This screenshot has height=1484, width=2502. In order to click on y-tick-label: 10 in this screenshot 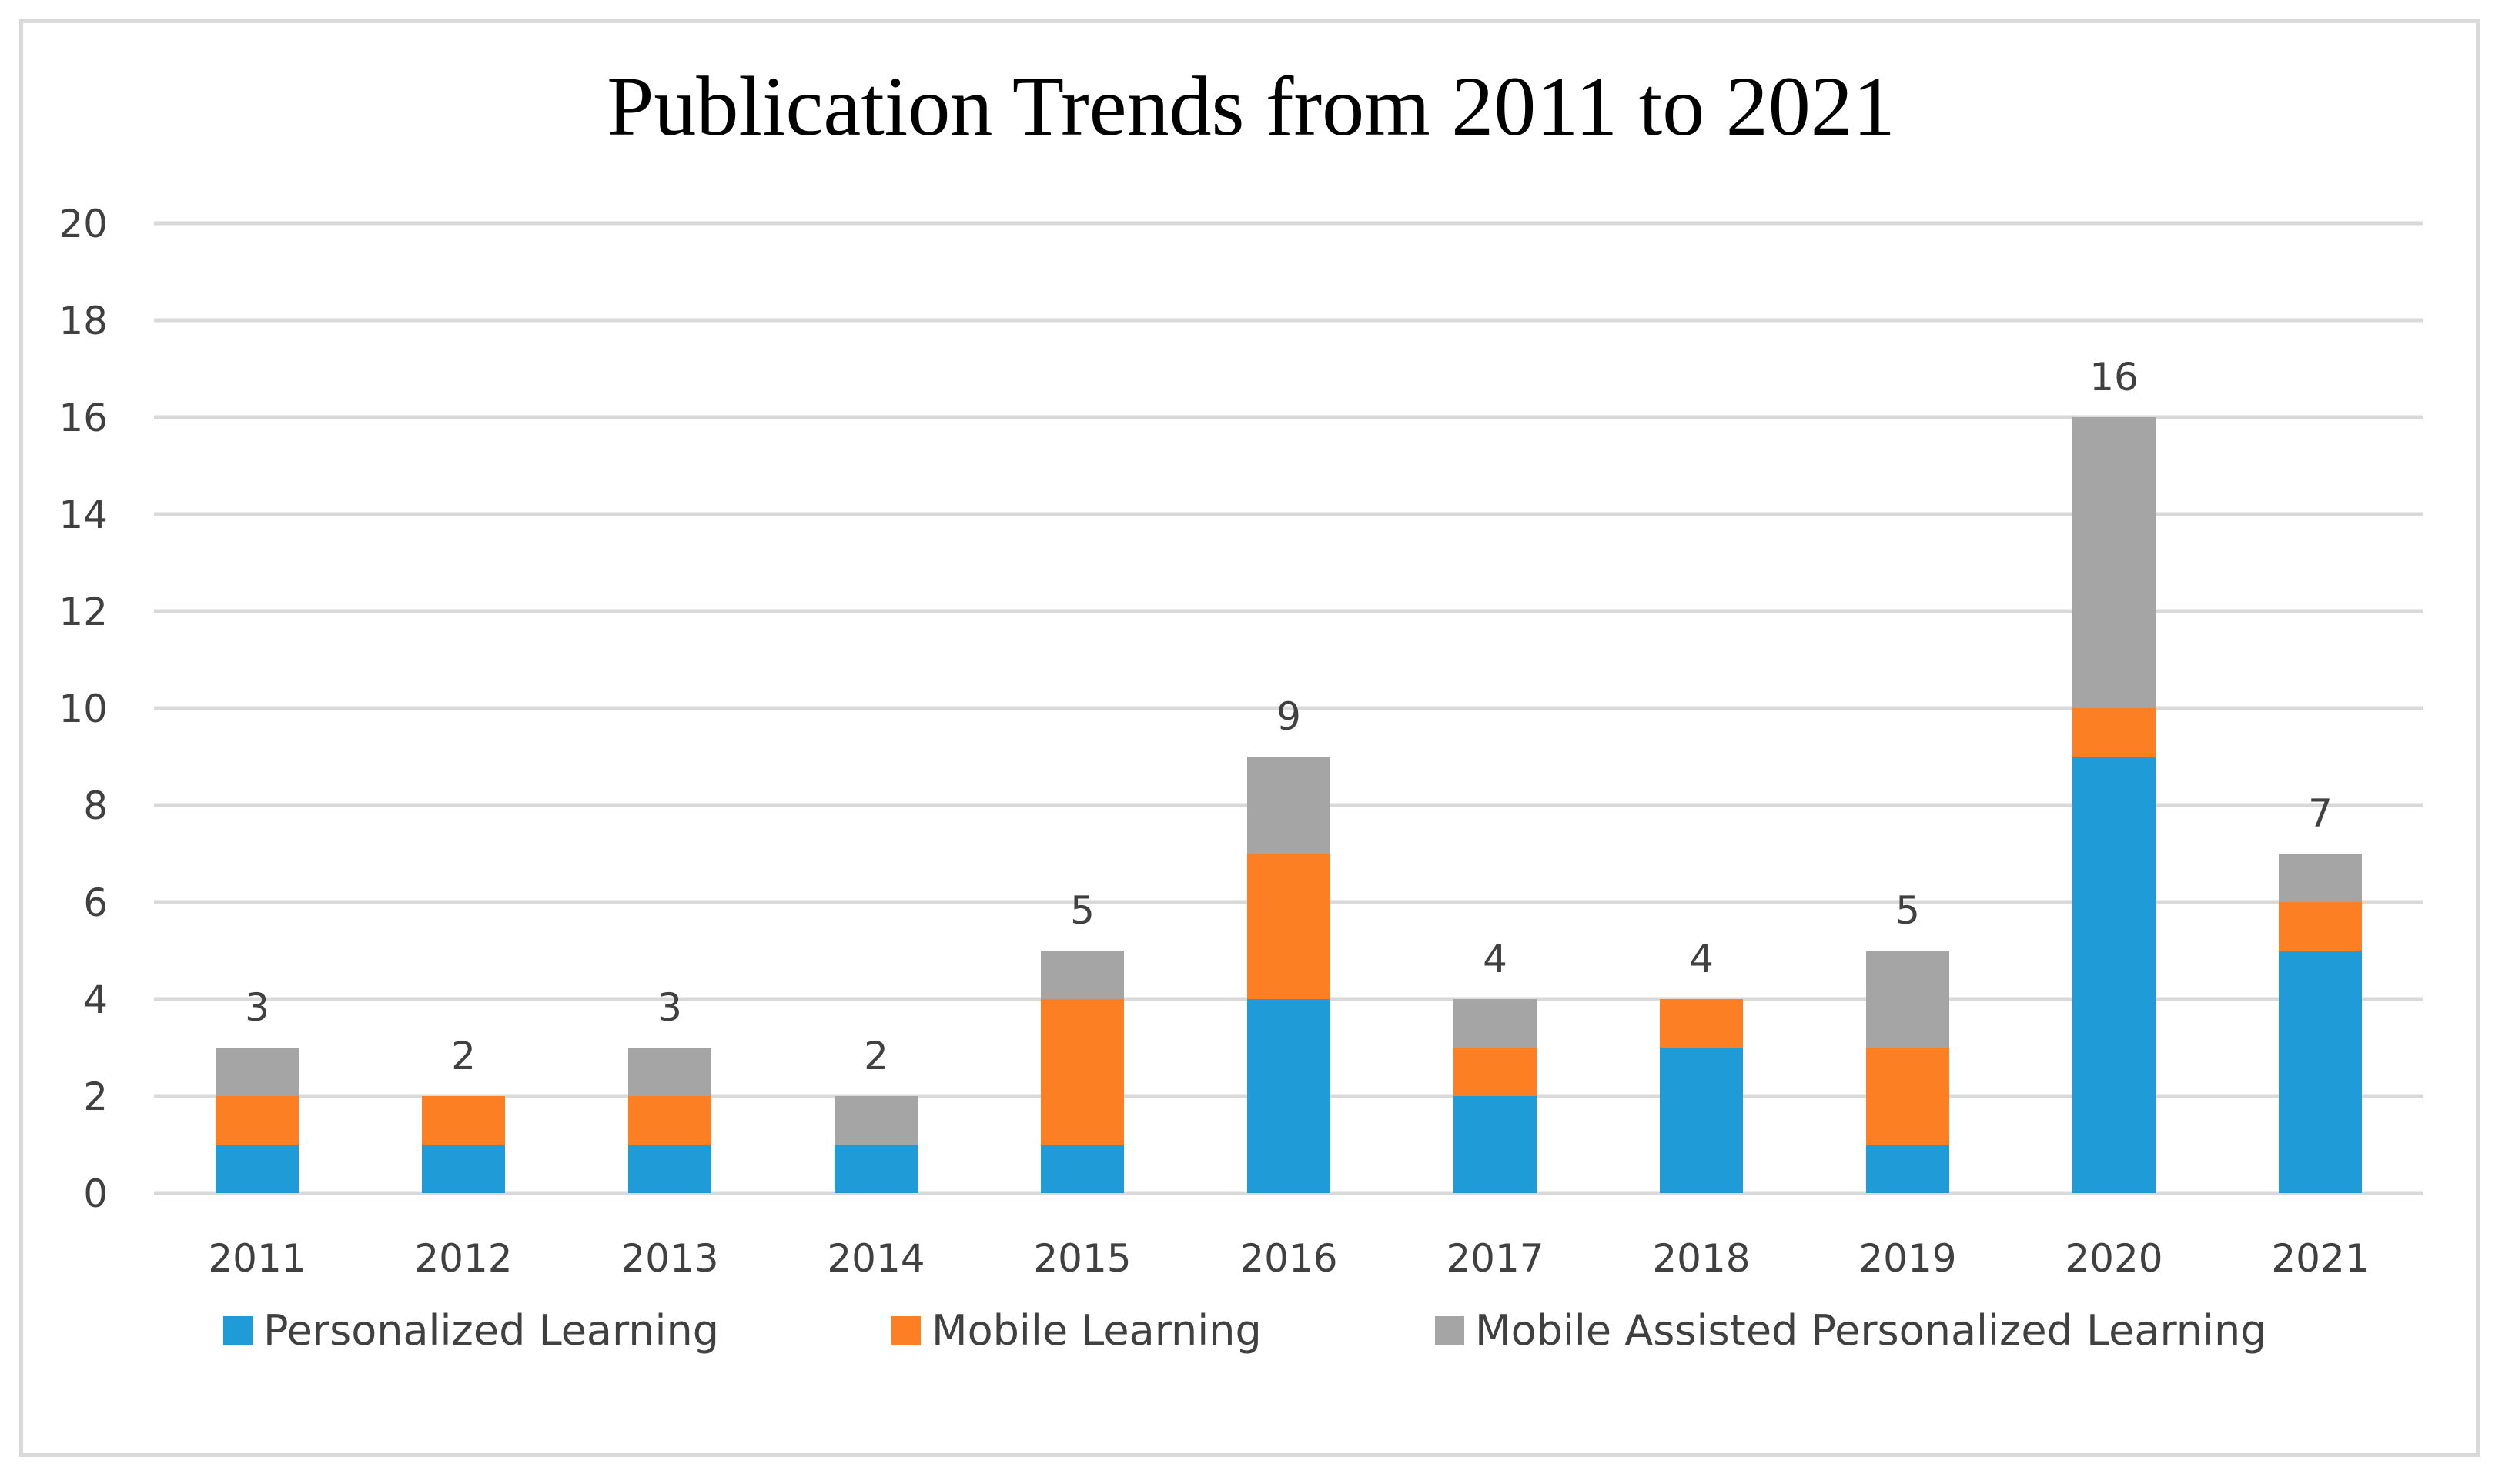, I will do `click(83, 709)`.